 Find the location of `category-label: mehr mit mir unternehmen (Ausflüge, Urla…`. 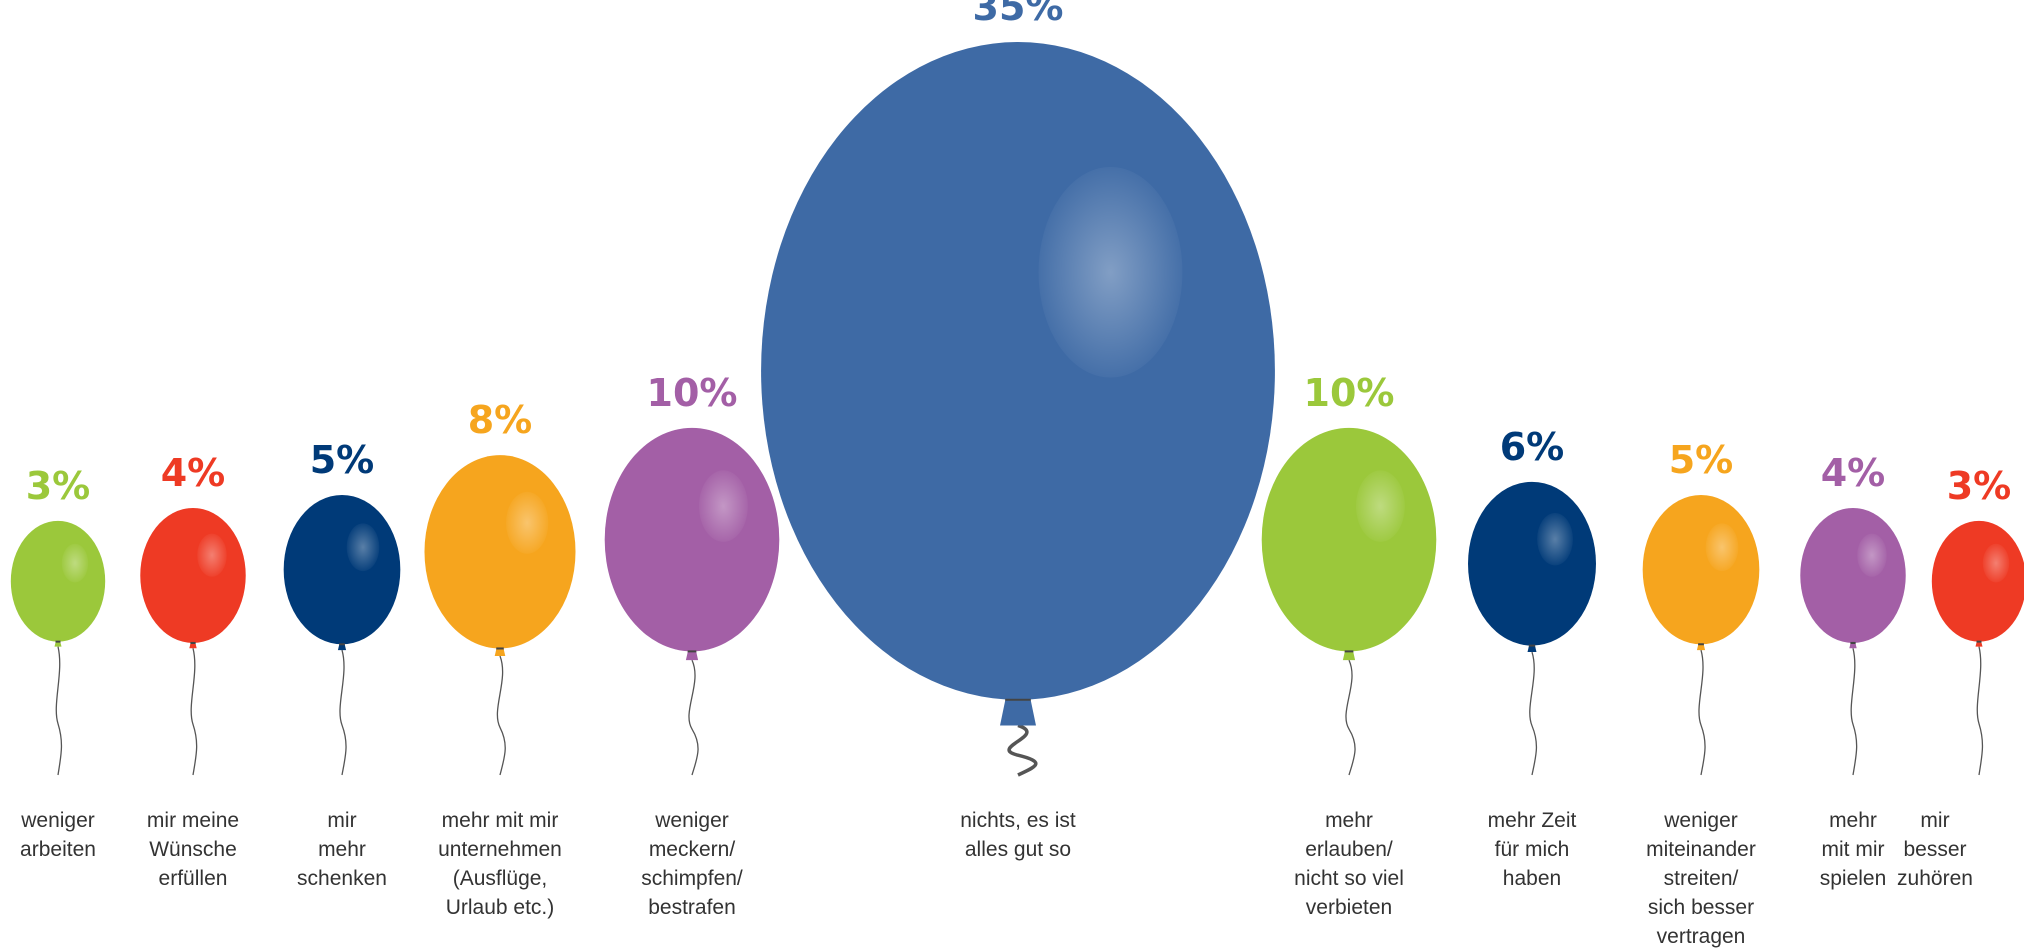

category-label: mehr mit mir unternehmen (Ausflüge, Urla… is located at coordinates (500, 864).